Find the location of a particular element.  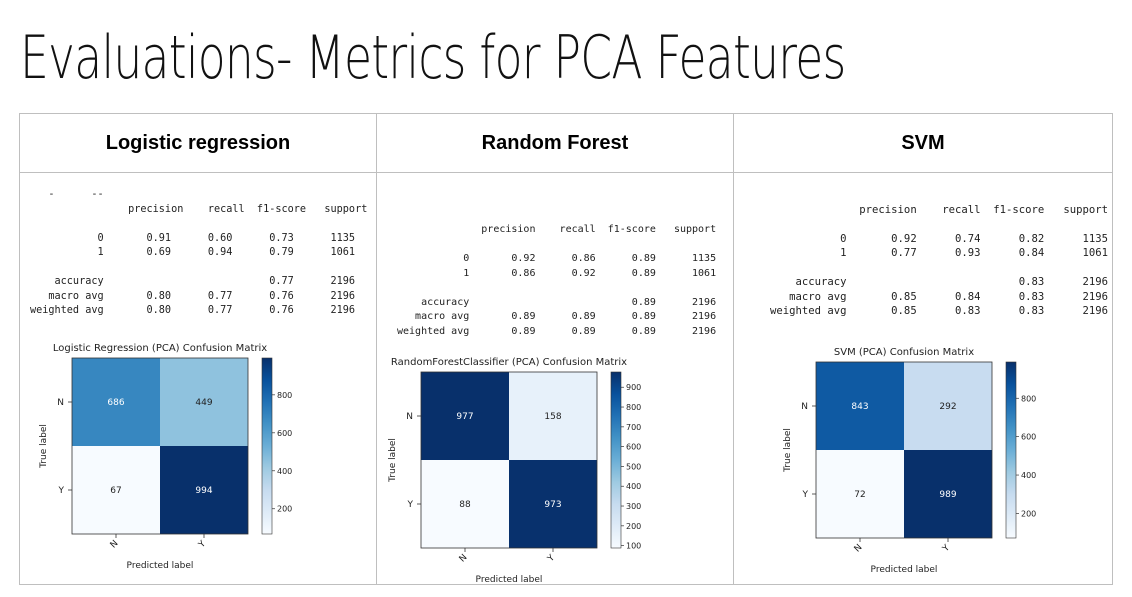

cell-value: 88 is located at coordinates (465, 505).